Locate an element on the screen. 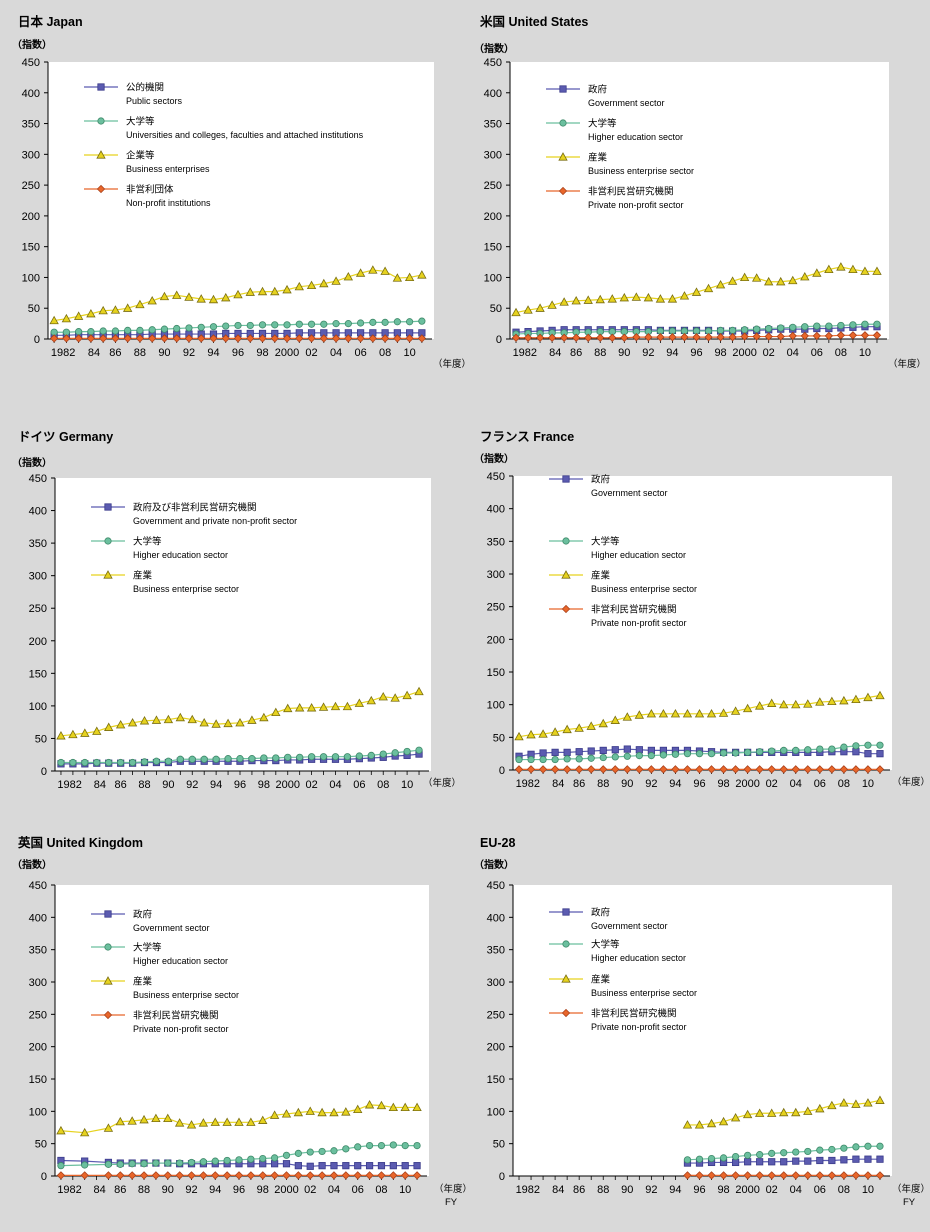  x-tick-label: 1982 is located at coordinates (525, 353).